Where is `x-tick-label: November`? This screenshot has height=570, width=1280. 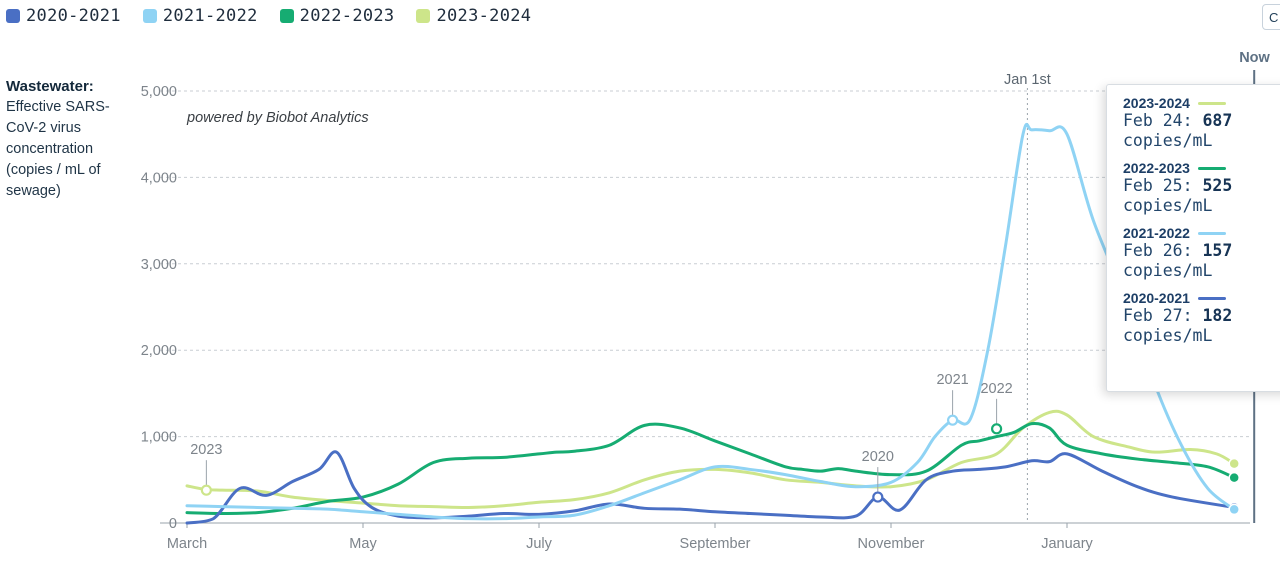
x-tick-label: November is located at coordinates (891, 544).